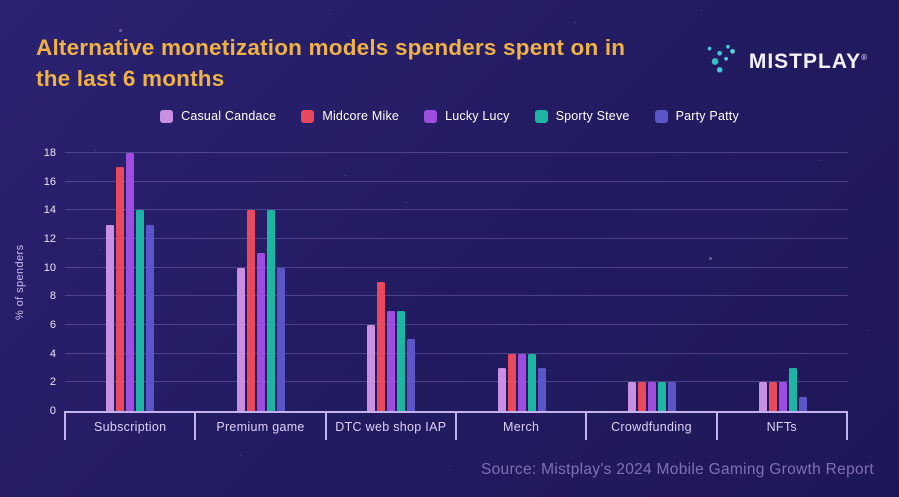  What do you see at coordinates (52, 353) in the screenshot?
I see `y-tick-label: 4` at bounding box center [52, 353].